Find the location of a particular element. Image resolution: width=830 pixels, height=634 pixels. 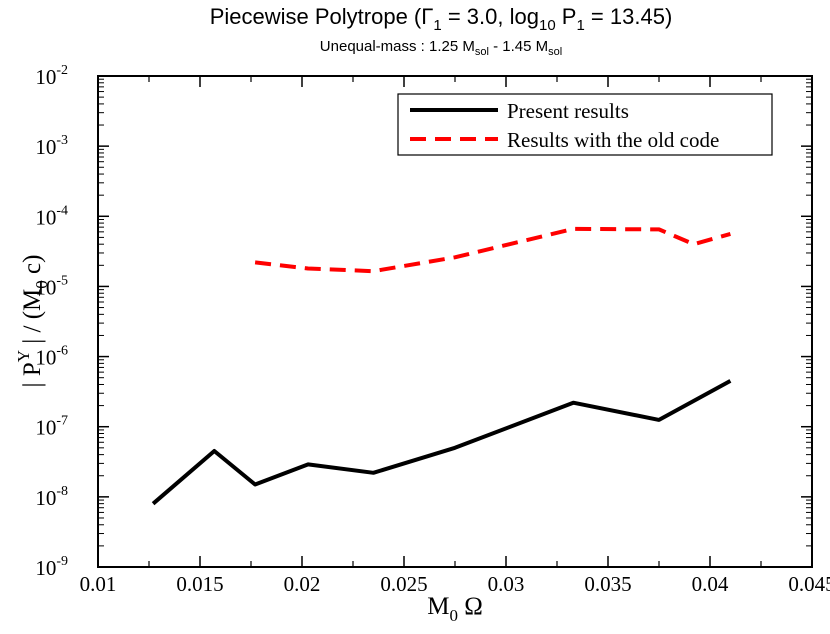

y-tick-label: 10⁻² is located at coordinates (51, 76).